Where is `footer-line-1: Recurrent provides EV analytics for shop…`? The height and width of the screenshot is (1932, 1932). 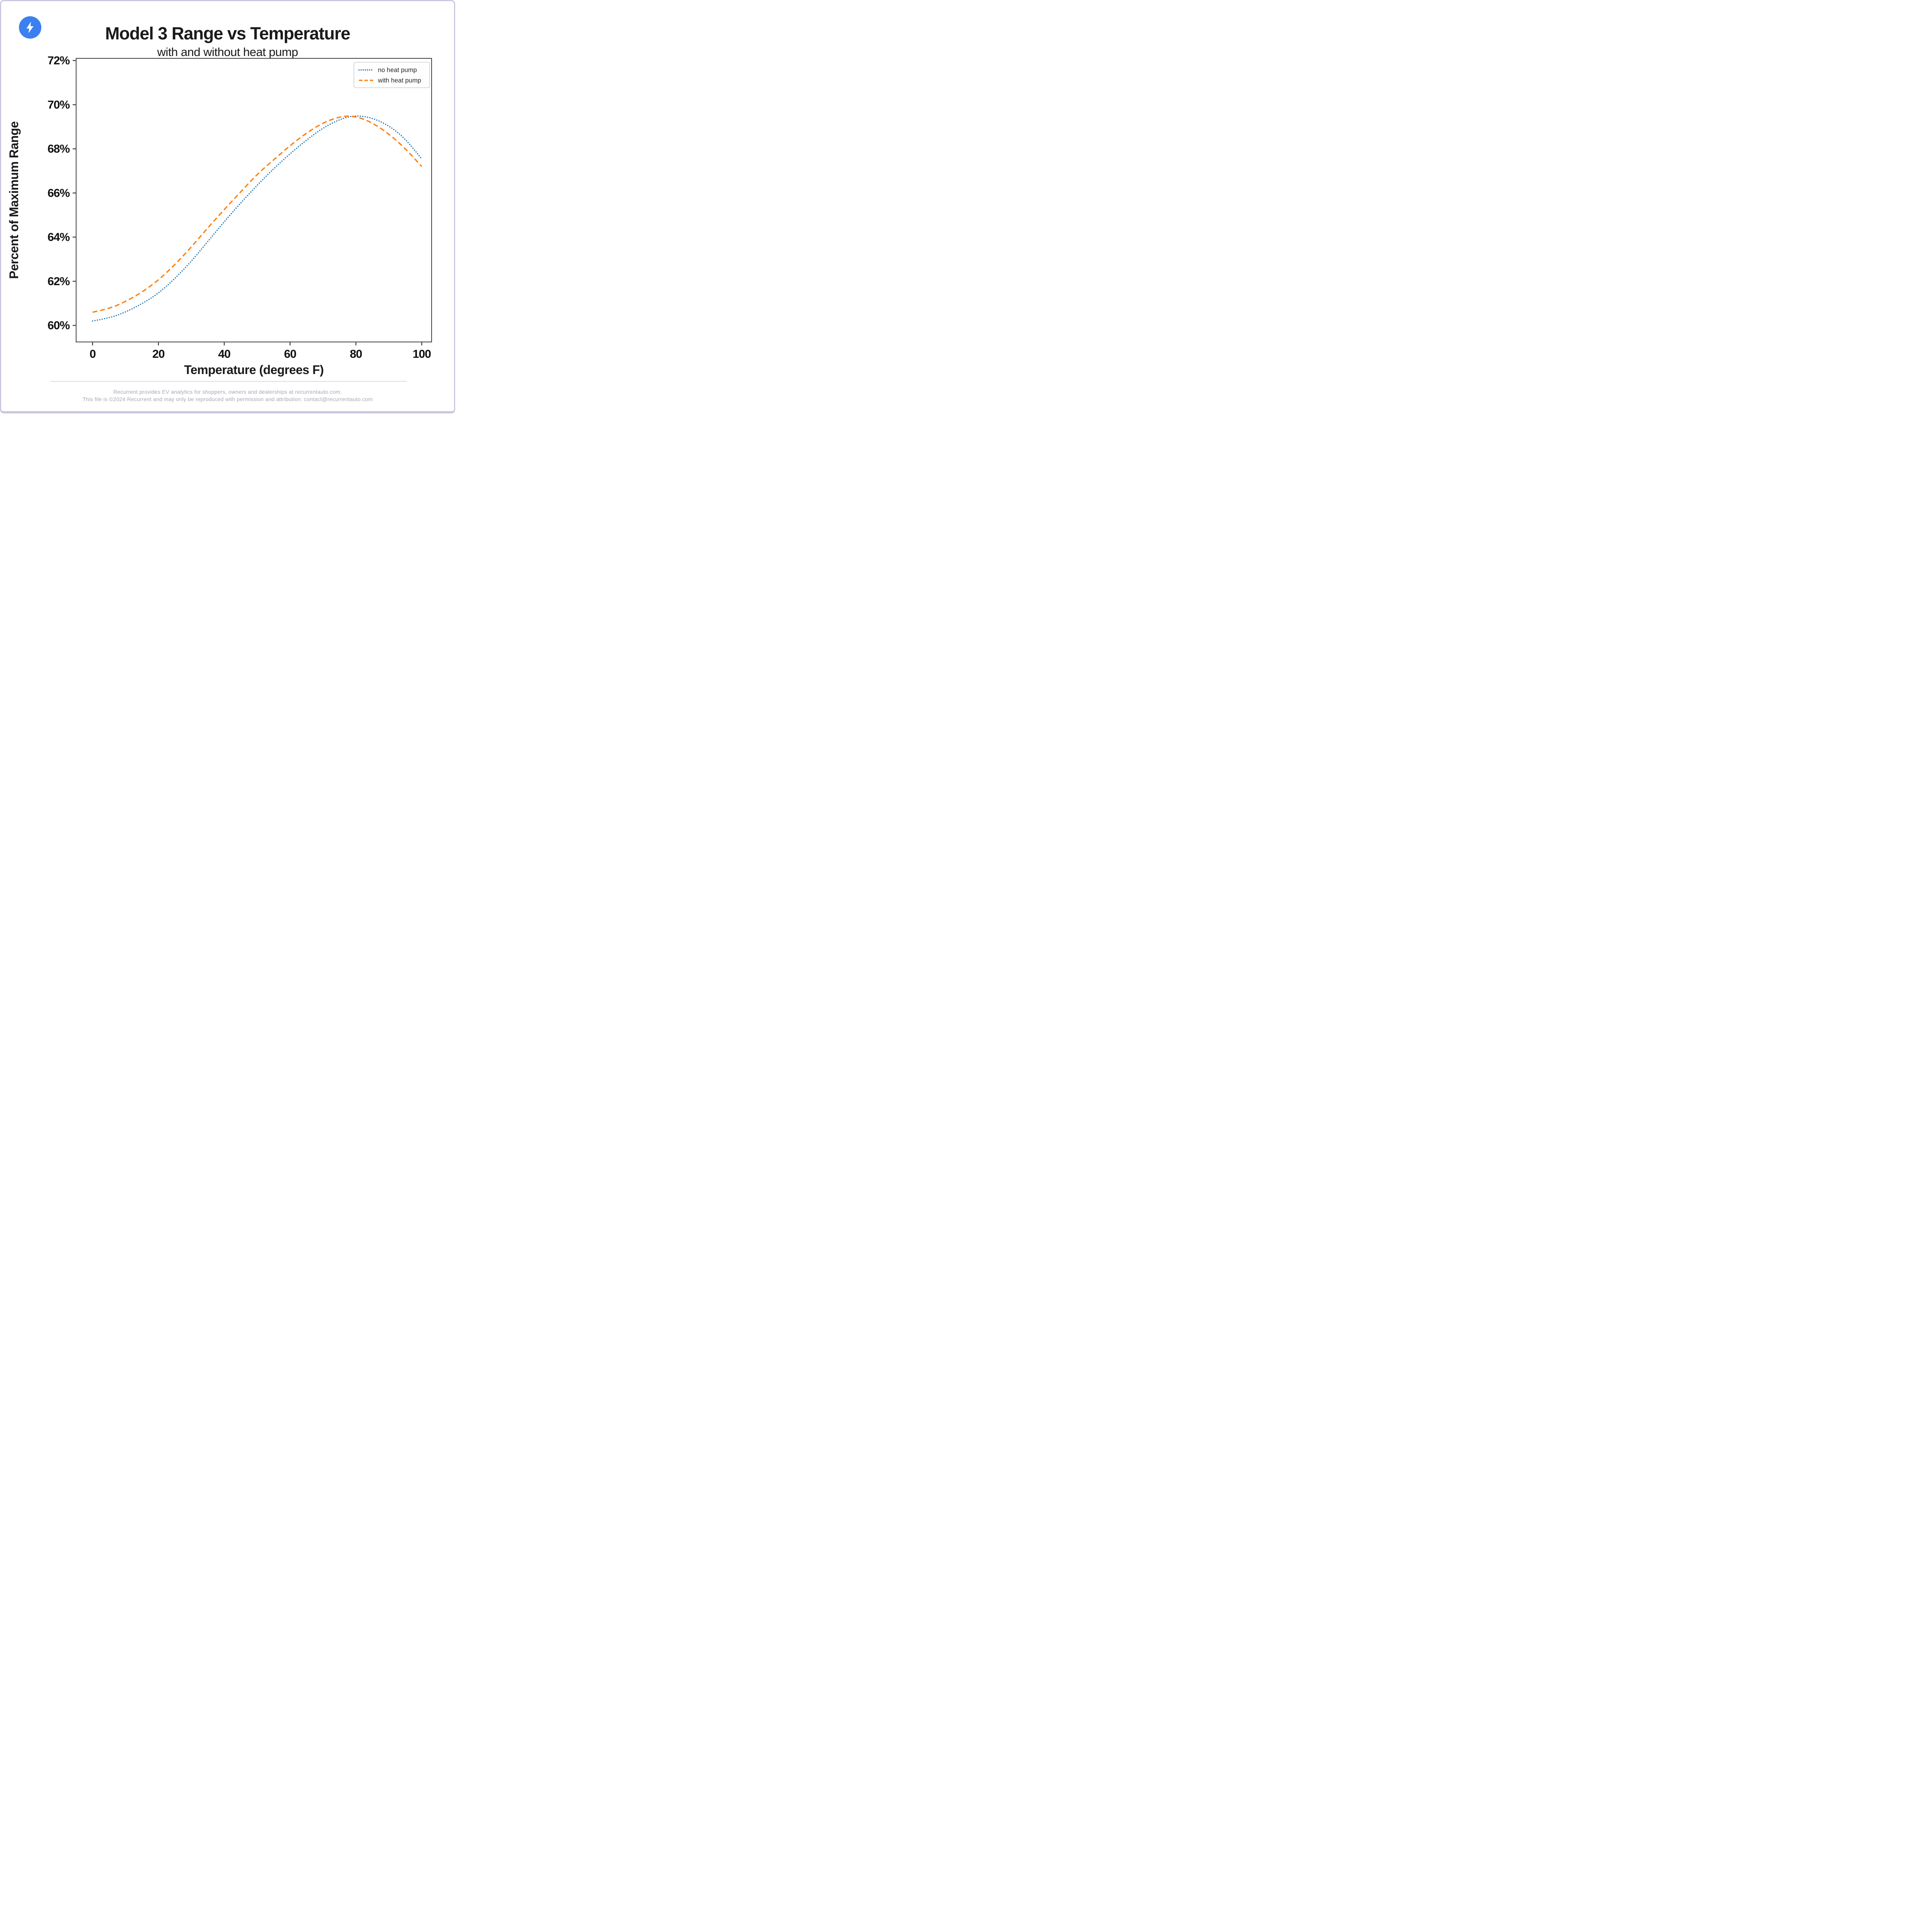
footer-line-1: Recurrent provides EV analytics for shop… is located at coordinates (228, 392).